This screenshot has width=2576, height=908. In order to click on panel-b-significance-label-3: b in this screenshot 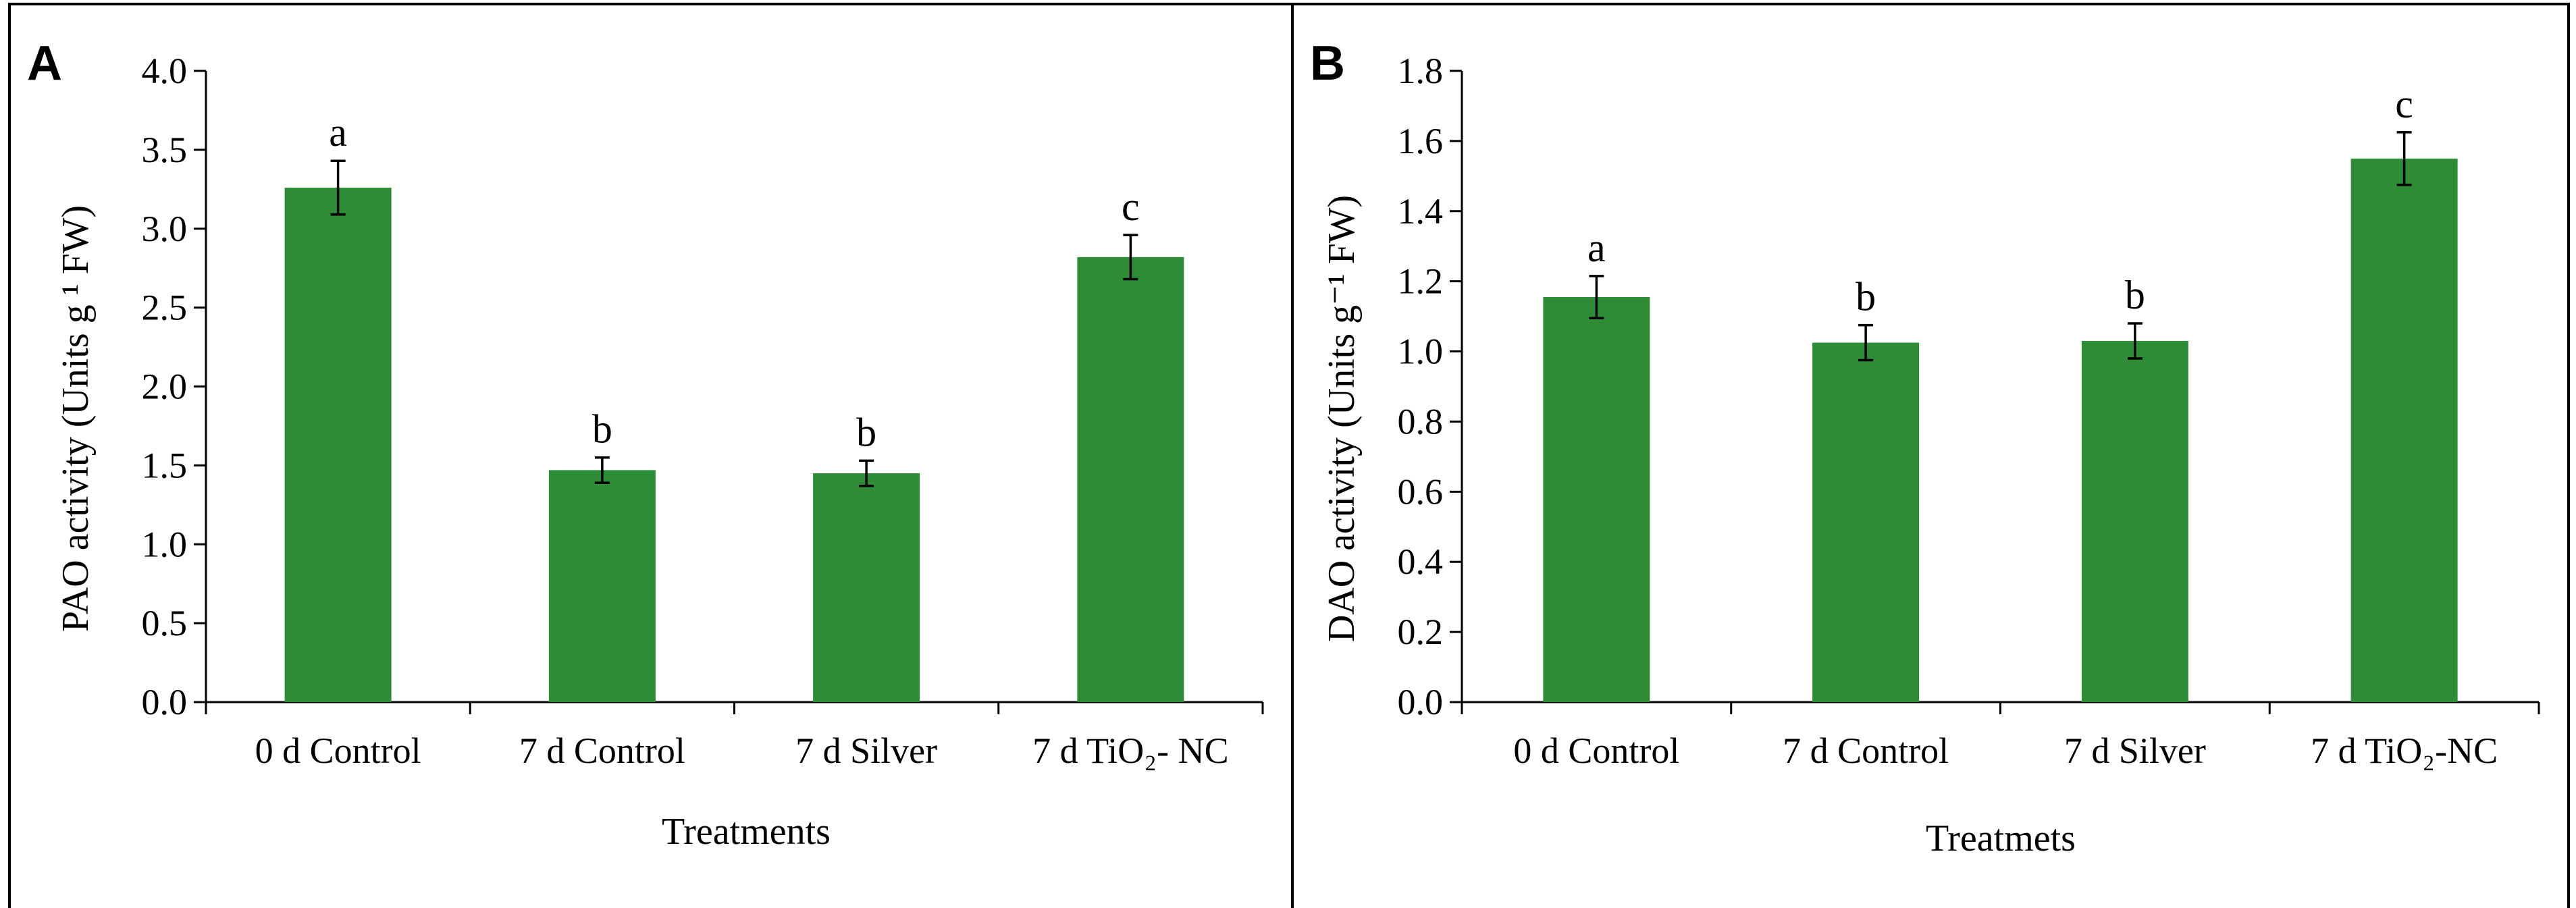, I will do `click(2135, 295)`.